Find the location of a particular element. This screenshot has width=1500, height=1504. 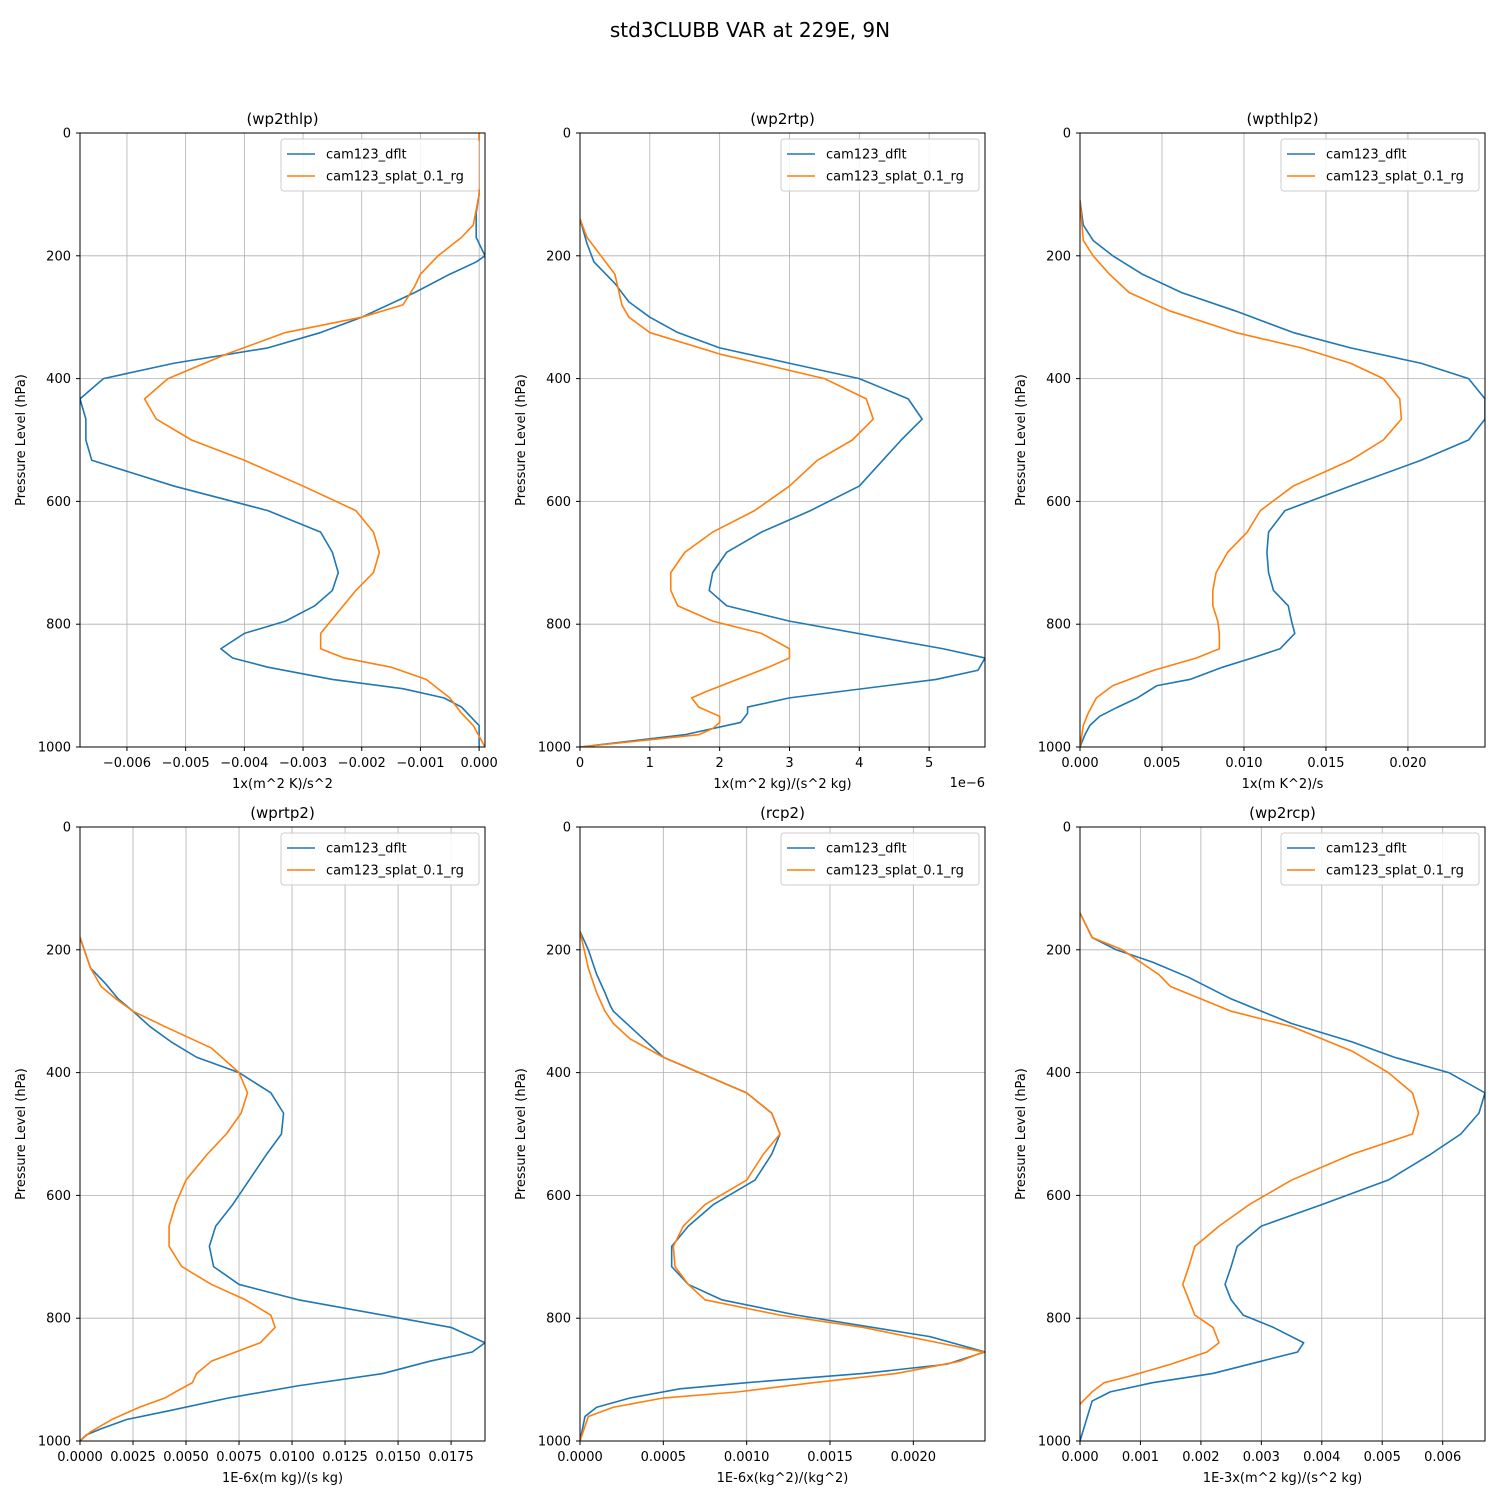

x-tick-label: 0.0100 is located at coordinates (292, 1457).